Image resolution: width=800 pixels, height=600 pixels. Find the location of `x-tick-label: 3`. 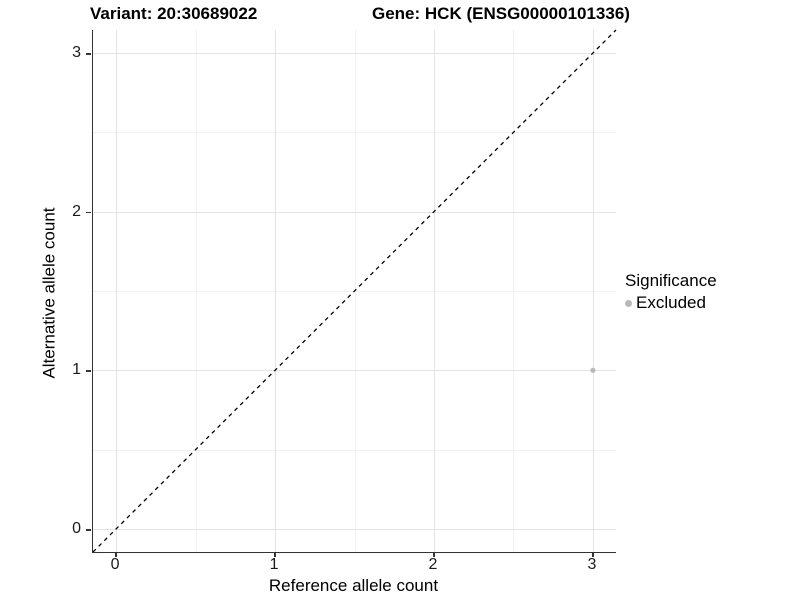

x-tick-label: 3 is located at coordinates (592, 564).